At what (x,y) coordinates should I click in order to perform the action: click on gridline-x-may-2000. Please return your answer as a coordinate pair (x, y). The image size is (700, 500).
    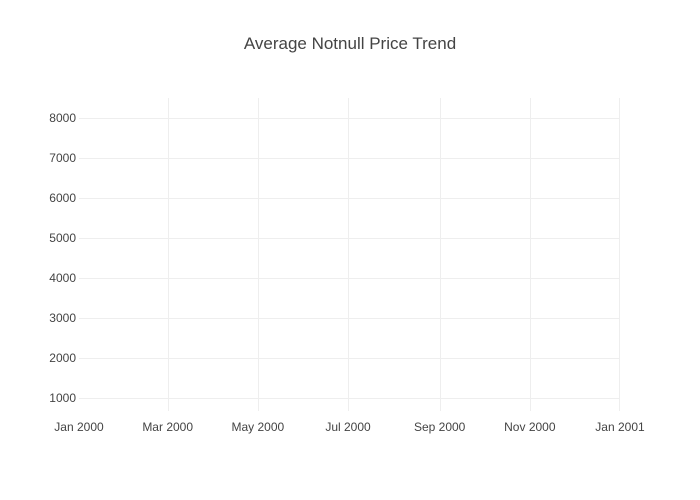
    Looking at the image, I should click on (258, 254).